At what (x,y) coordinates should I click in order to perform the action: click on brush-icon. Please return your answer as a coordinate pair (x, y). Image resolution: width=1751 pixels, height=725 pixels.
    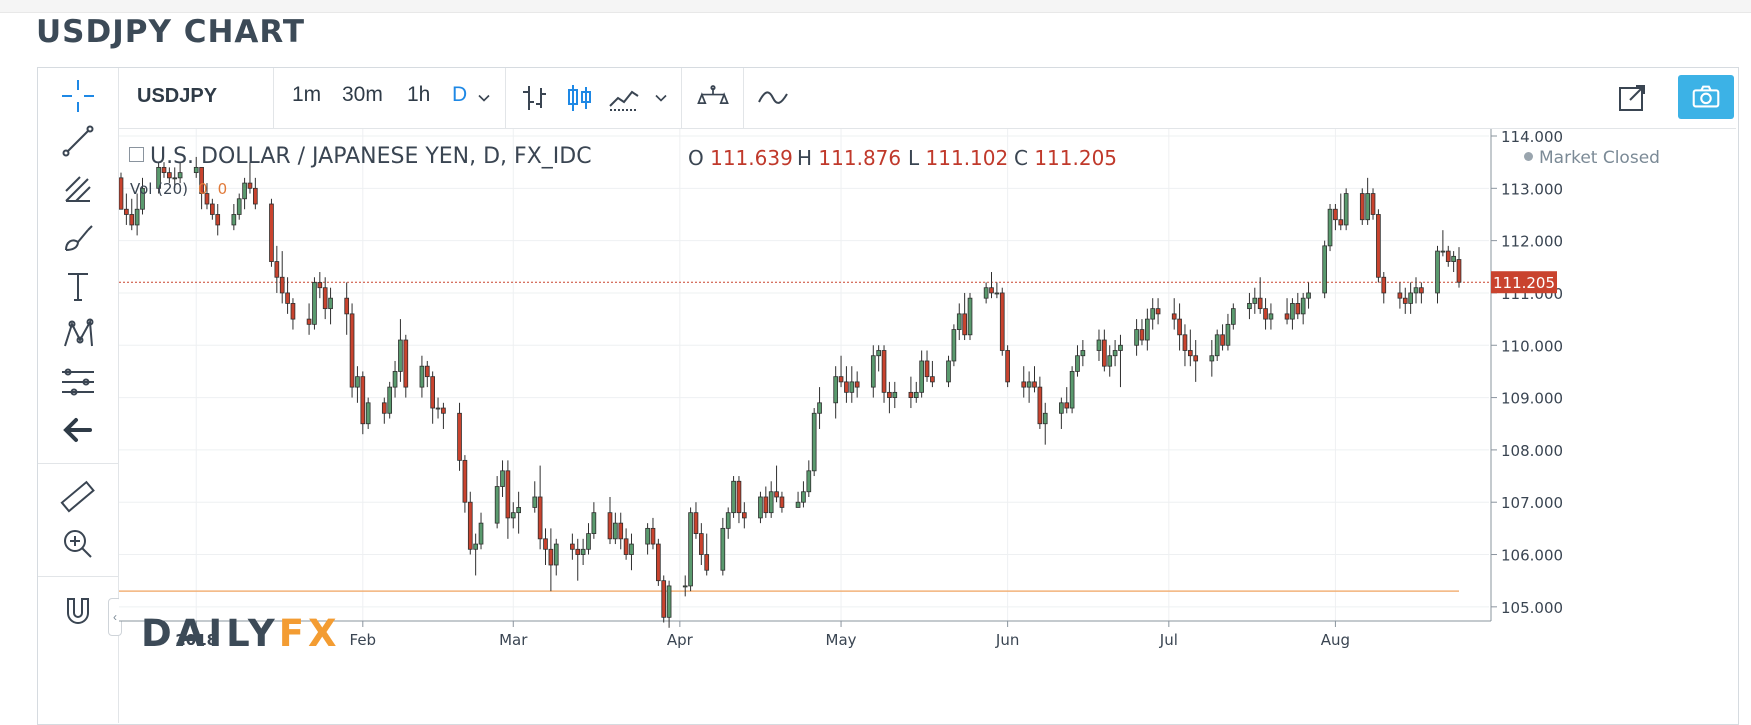
    Looking at the image, I should click on (78, 238).